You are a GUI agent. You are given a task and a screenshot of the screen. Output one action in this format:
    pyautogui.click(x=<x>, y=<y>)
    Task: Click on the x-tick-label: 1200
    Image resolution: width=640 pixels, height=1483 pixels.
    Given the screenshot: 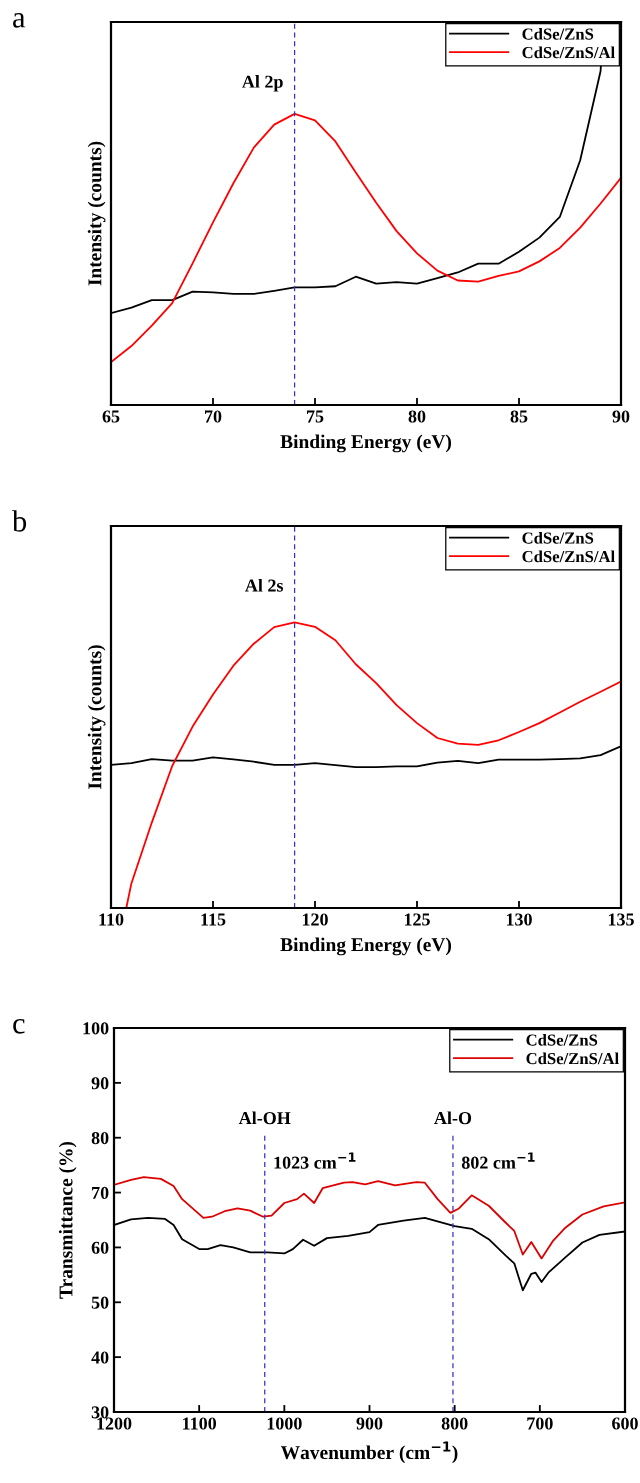 What is the action you would take?
    pyautogui.click(x=114, y=1423)
    